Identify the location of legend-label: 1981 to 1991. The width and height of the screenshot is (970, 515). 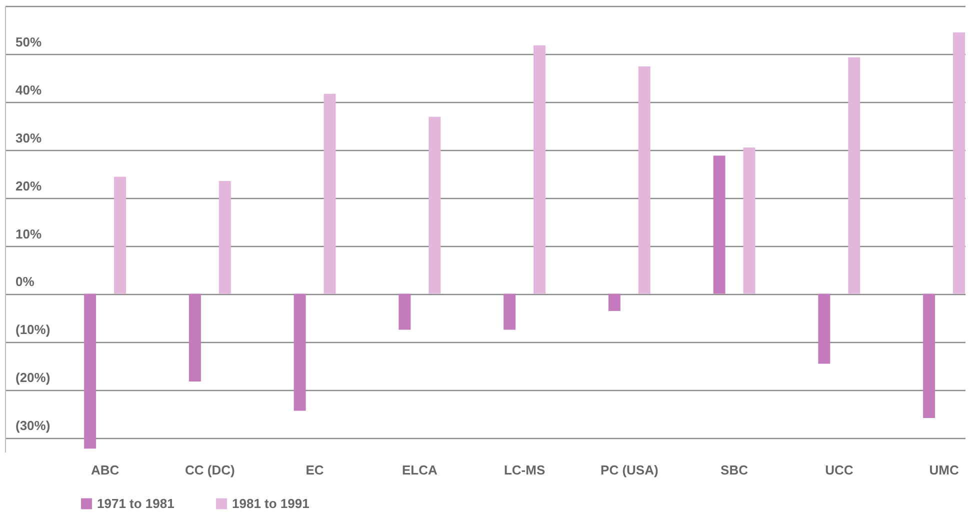
(271, 503).